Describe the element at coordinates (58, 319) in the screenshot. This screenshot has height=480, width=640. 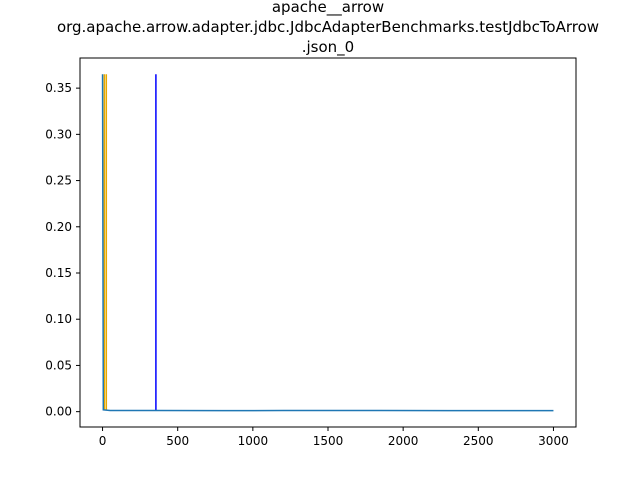
I see `y-tick-label-2: 0.10` at that location.